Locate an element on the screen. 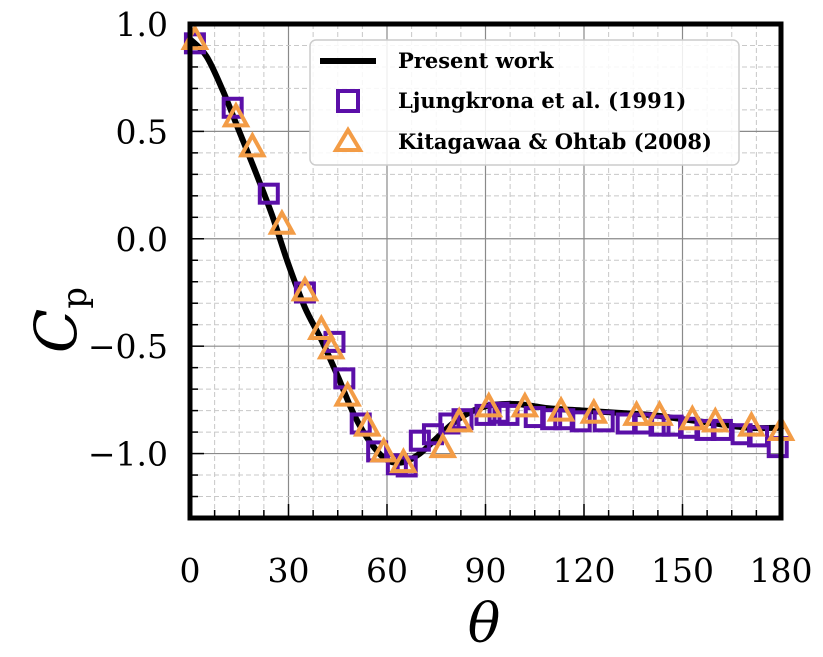 The image size is (823, 657). y-tick-label: −1.0 is located at coordinates (128, 454).